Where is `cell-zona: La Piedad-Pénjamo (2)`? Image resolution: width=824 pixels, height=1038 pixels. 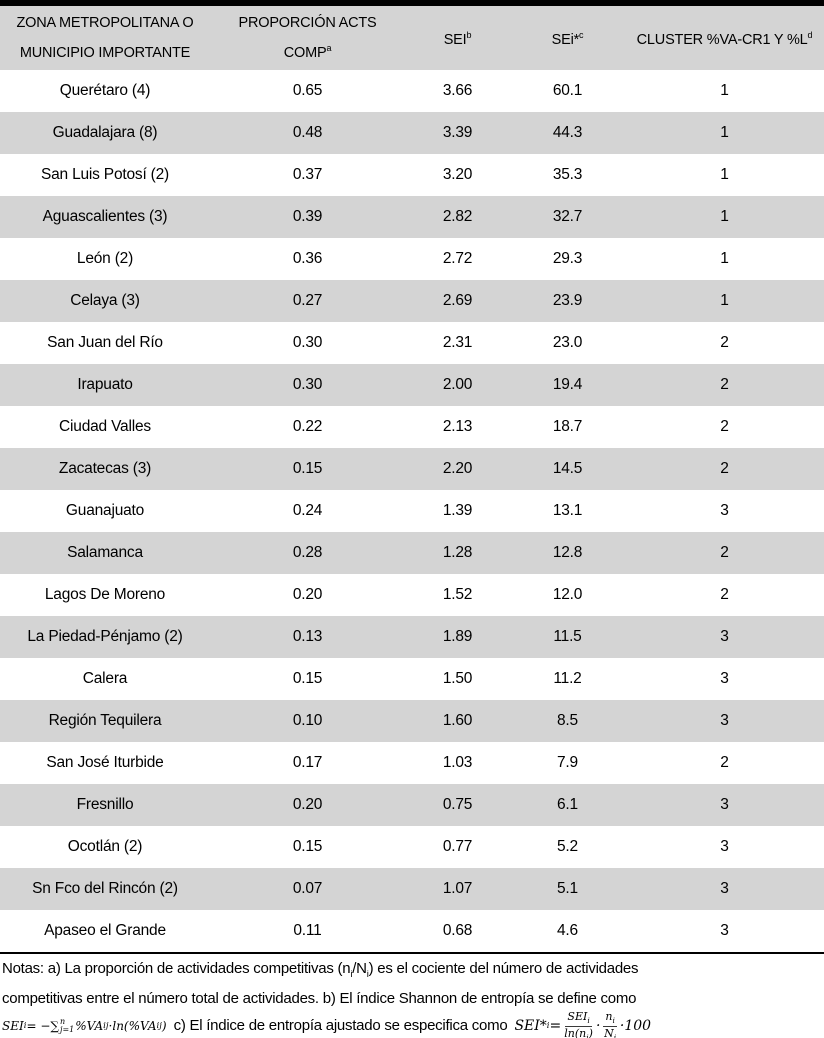 cell-zona: La Piedad-Pénjamo (2) is located at coordinates (105, 636).